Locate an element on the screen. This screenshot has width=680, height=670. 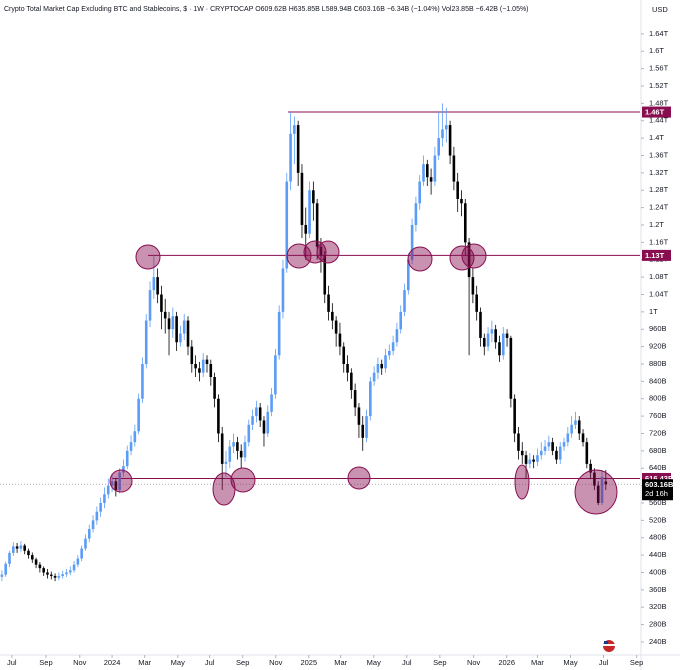
ohlc-label: C603.16B is located at coordinates (369, 9).